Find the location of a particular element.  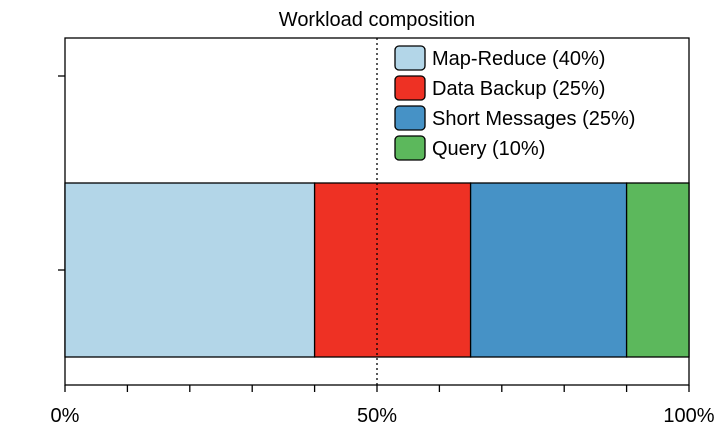

legend-label-1: Map-Reduce (40%) is located at coordinates (518, 59).